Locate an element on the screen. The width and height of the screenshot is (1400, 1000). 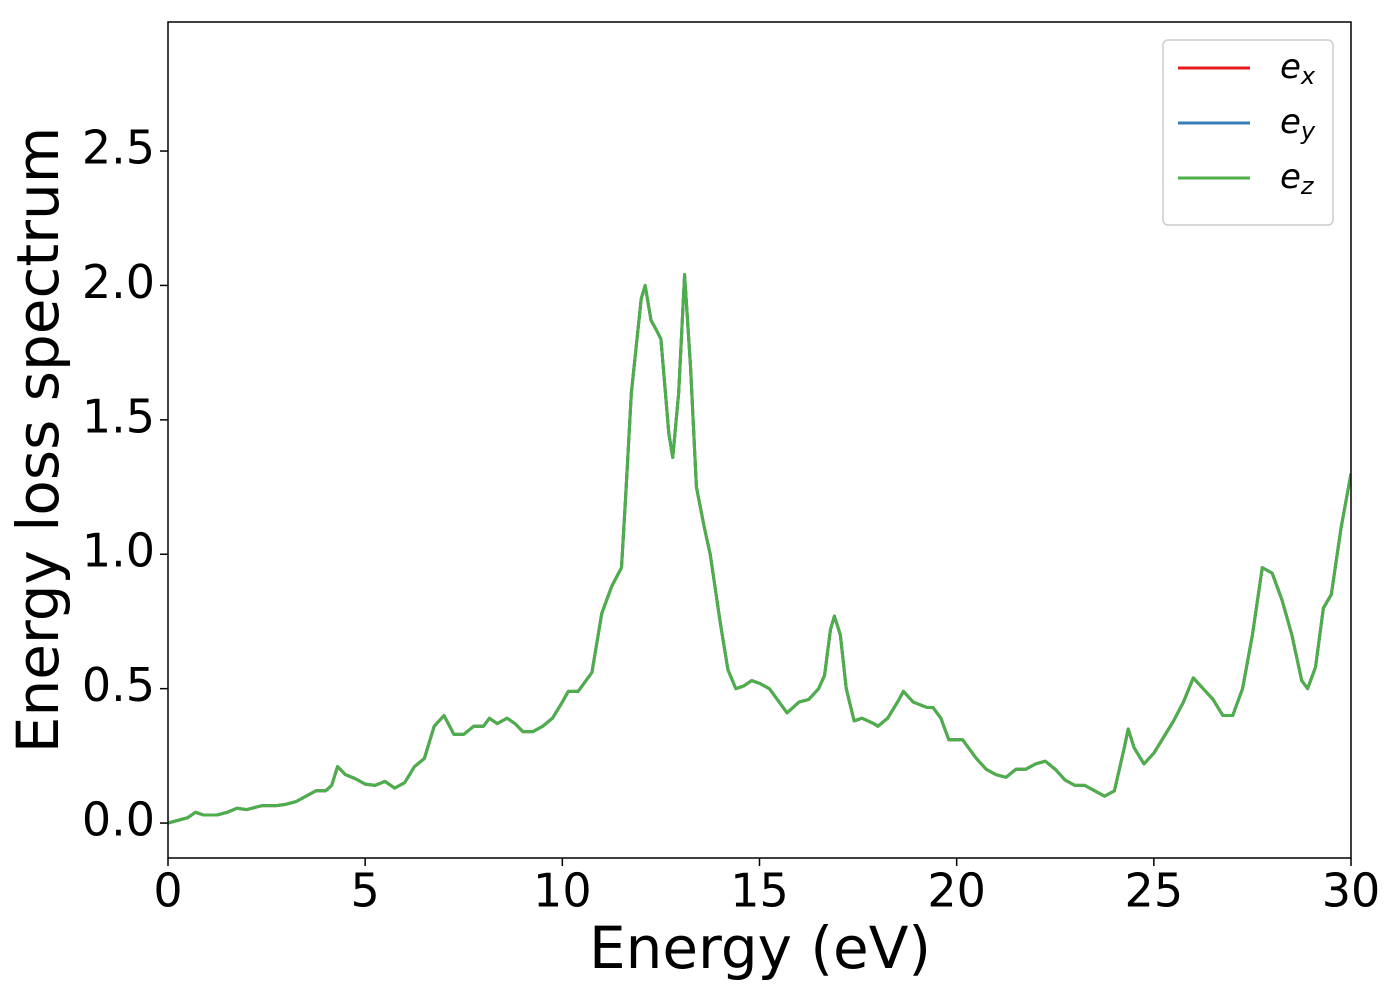
x-tick-label: 20 is located at coordinates (956, 891).